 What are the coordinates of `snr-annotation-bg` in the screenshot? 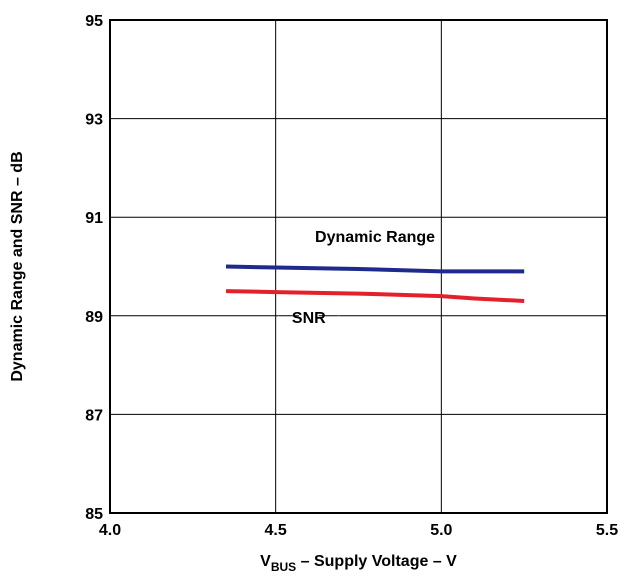 It's located at (308, 318).